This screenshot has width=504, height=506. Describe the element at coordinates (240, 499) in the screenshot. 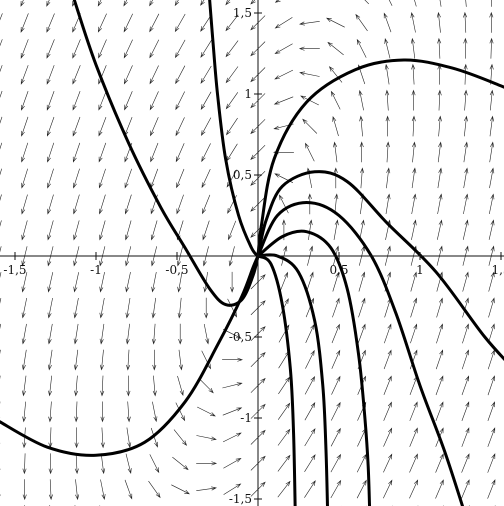

I see `y-tick-label: -1,5` at that location.